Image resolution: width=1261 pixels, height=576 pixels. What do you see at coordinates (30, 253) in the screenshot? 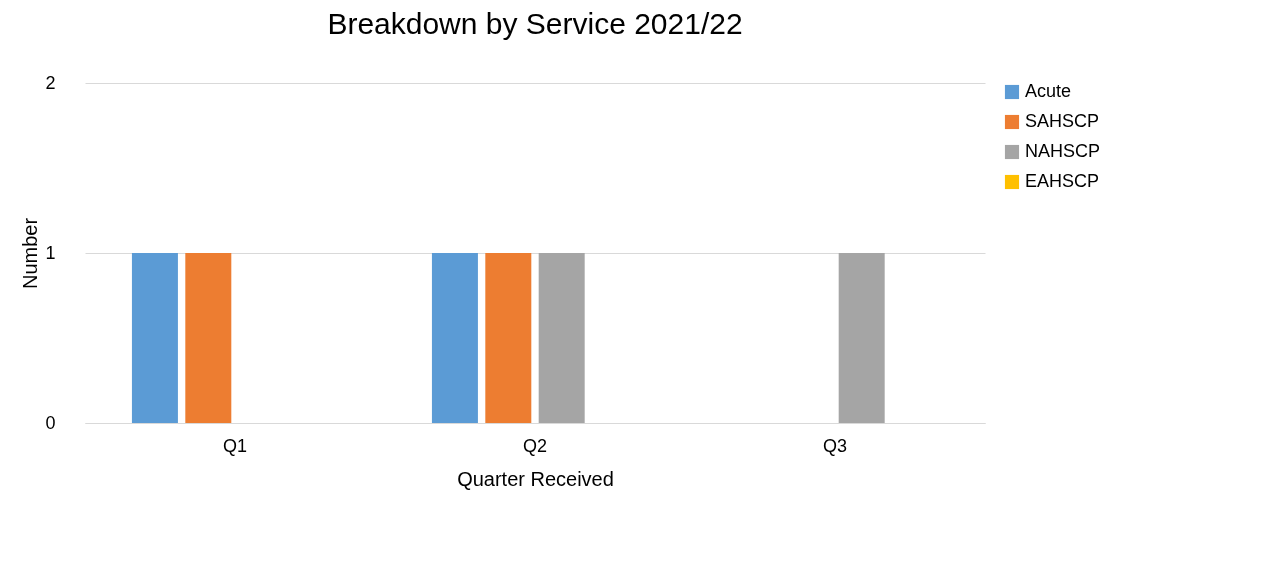
I see `y-axis-title: Number` at bounding box center [30, 253].